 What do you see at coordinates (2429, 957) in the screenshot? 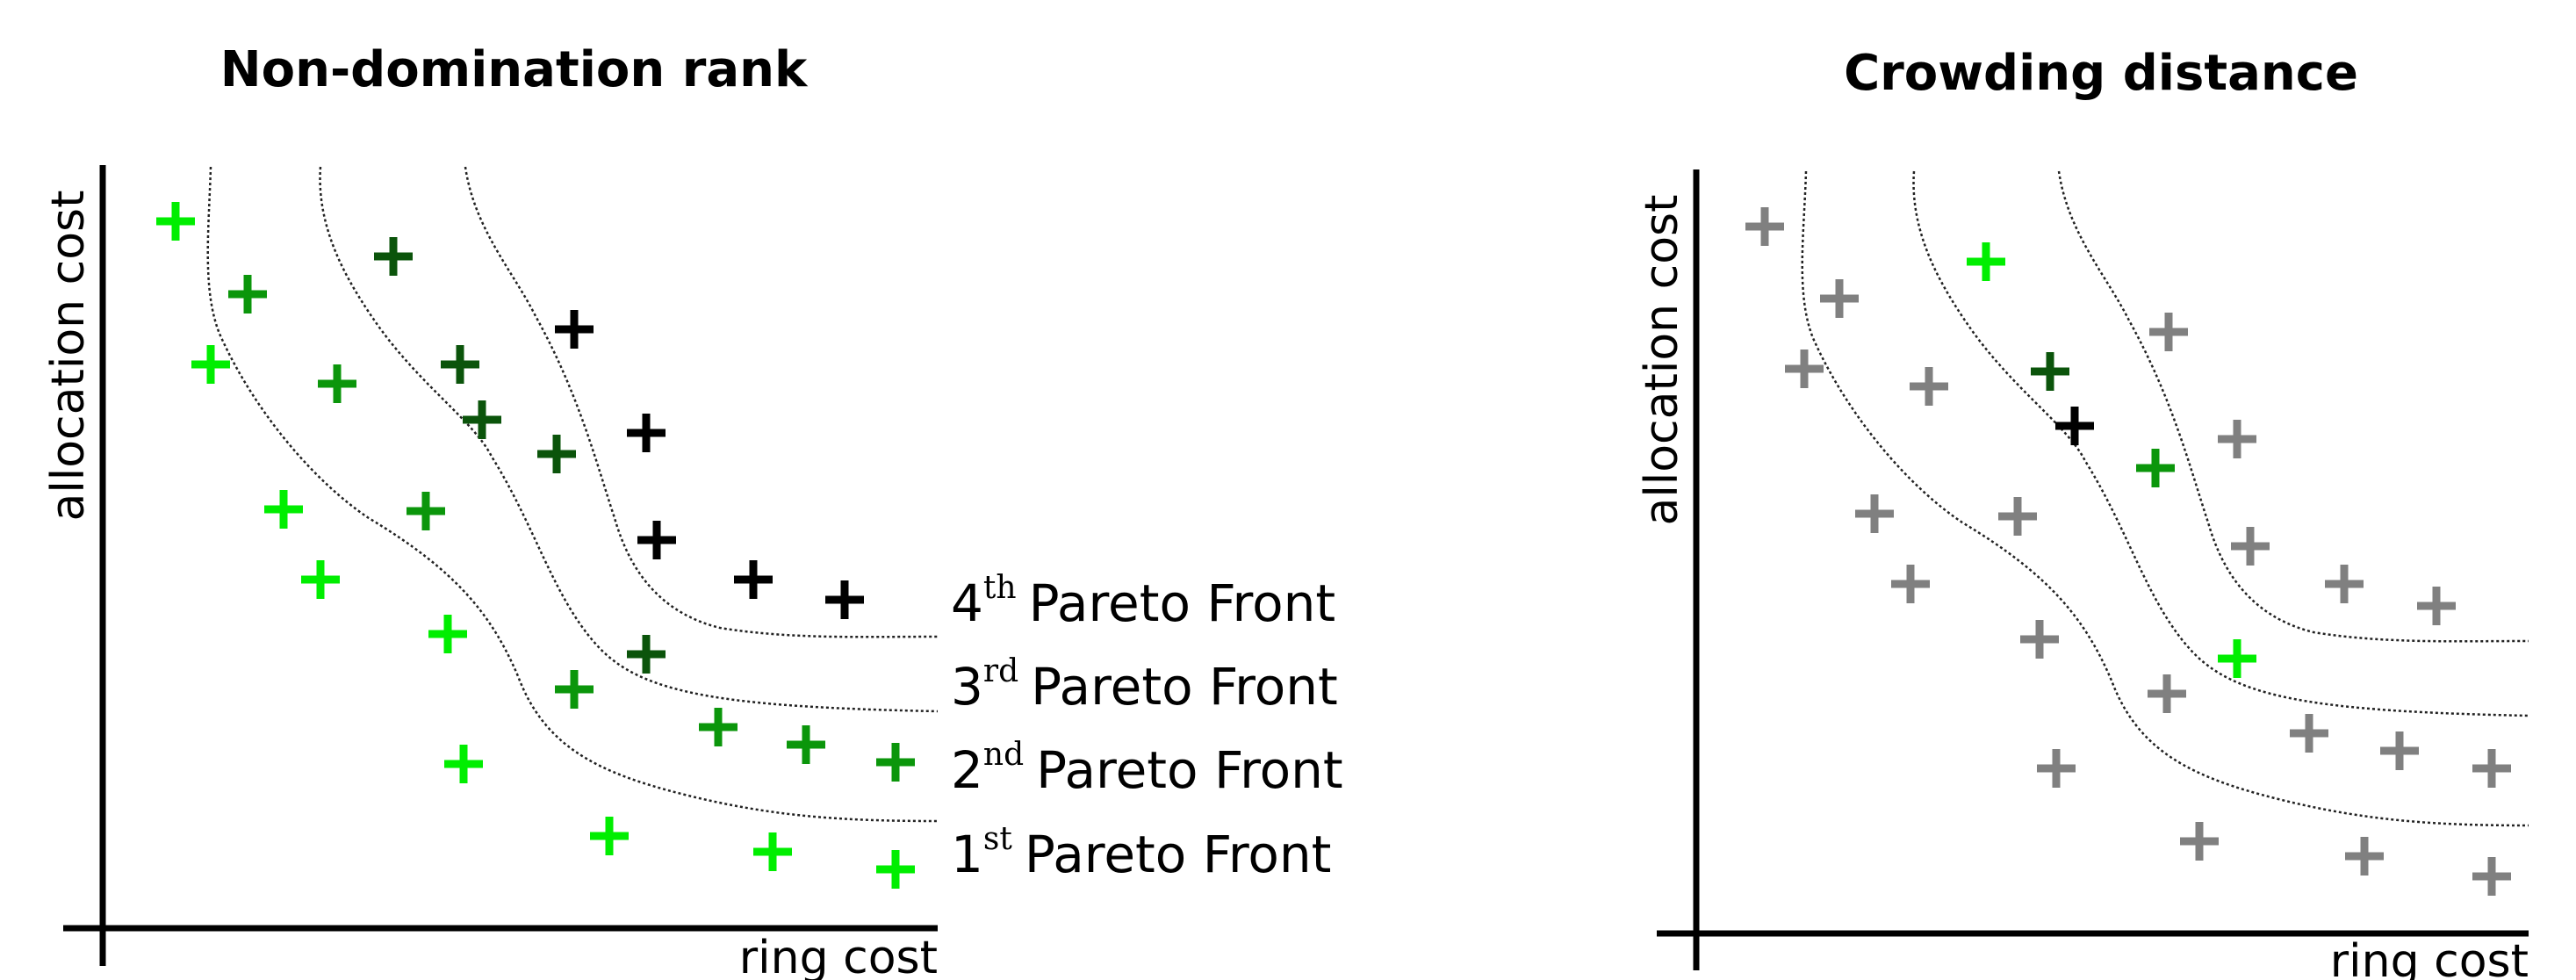
I see `right-x-axis-label: ring cost` at bounding box center [2429, 957].